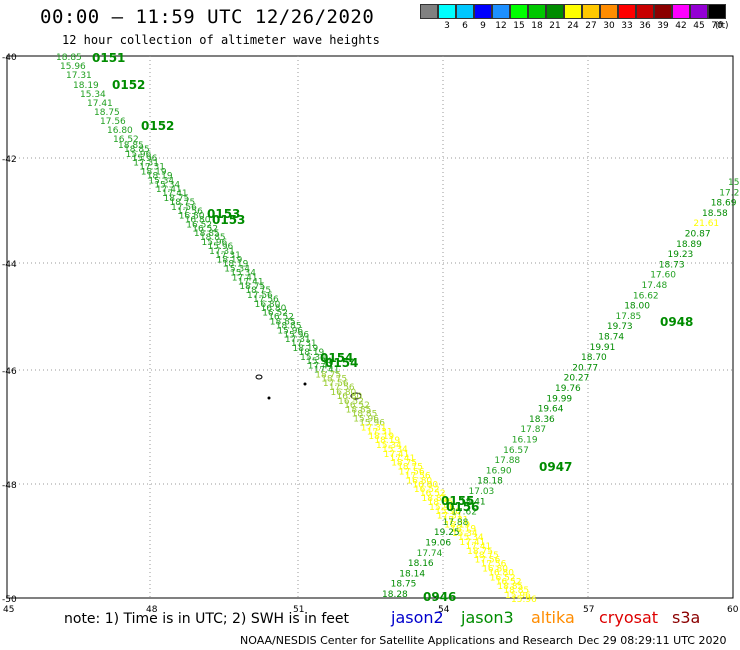  What do you see at coordinates (555, 26) in the screenshot?
I see `legend-label: 21` at bounding box center [555, 26].